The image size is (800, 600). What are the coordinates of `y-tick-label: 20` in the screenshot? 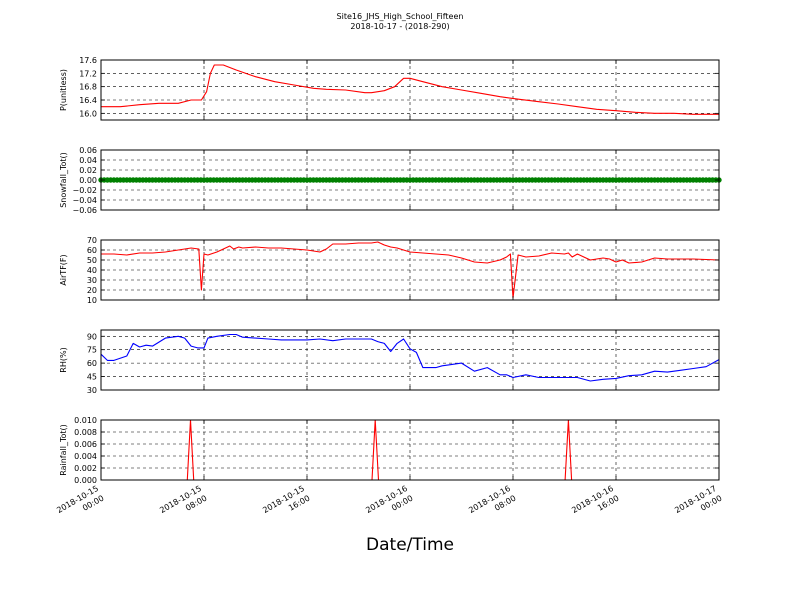 It's located at (92, 290).